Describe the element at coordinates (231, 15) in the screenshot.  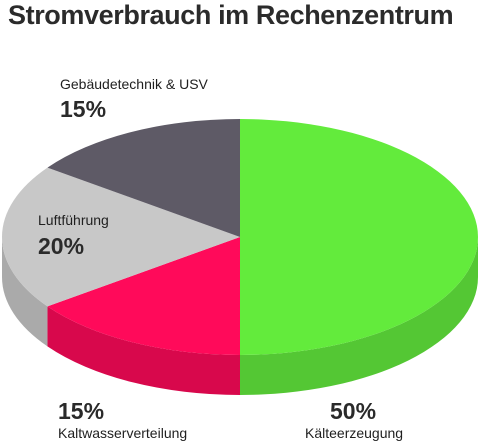
I see `chart-title: Stromverbrauch im Rechenzentrum` at that location.